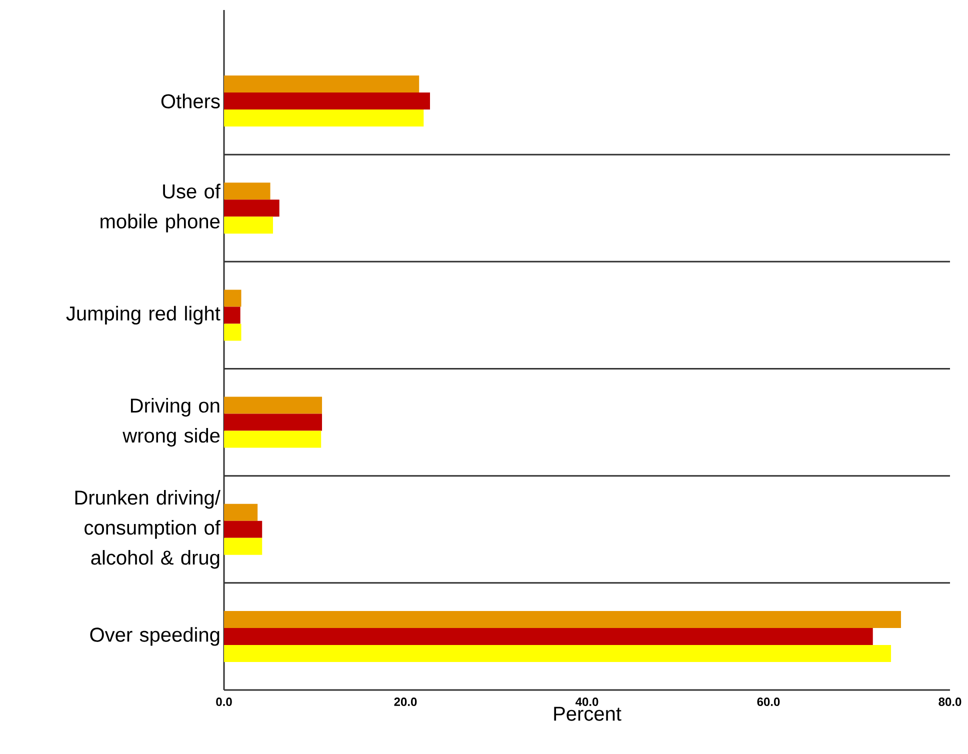  What do you see at coordinates (147, 529) in the screenshot?
I see `y-tick-label: Drunken driving/ consumption of alcohol & drug` at bounding box center [147, 529].